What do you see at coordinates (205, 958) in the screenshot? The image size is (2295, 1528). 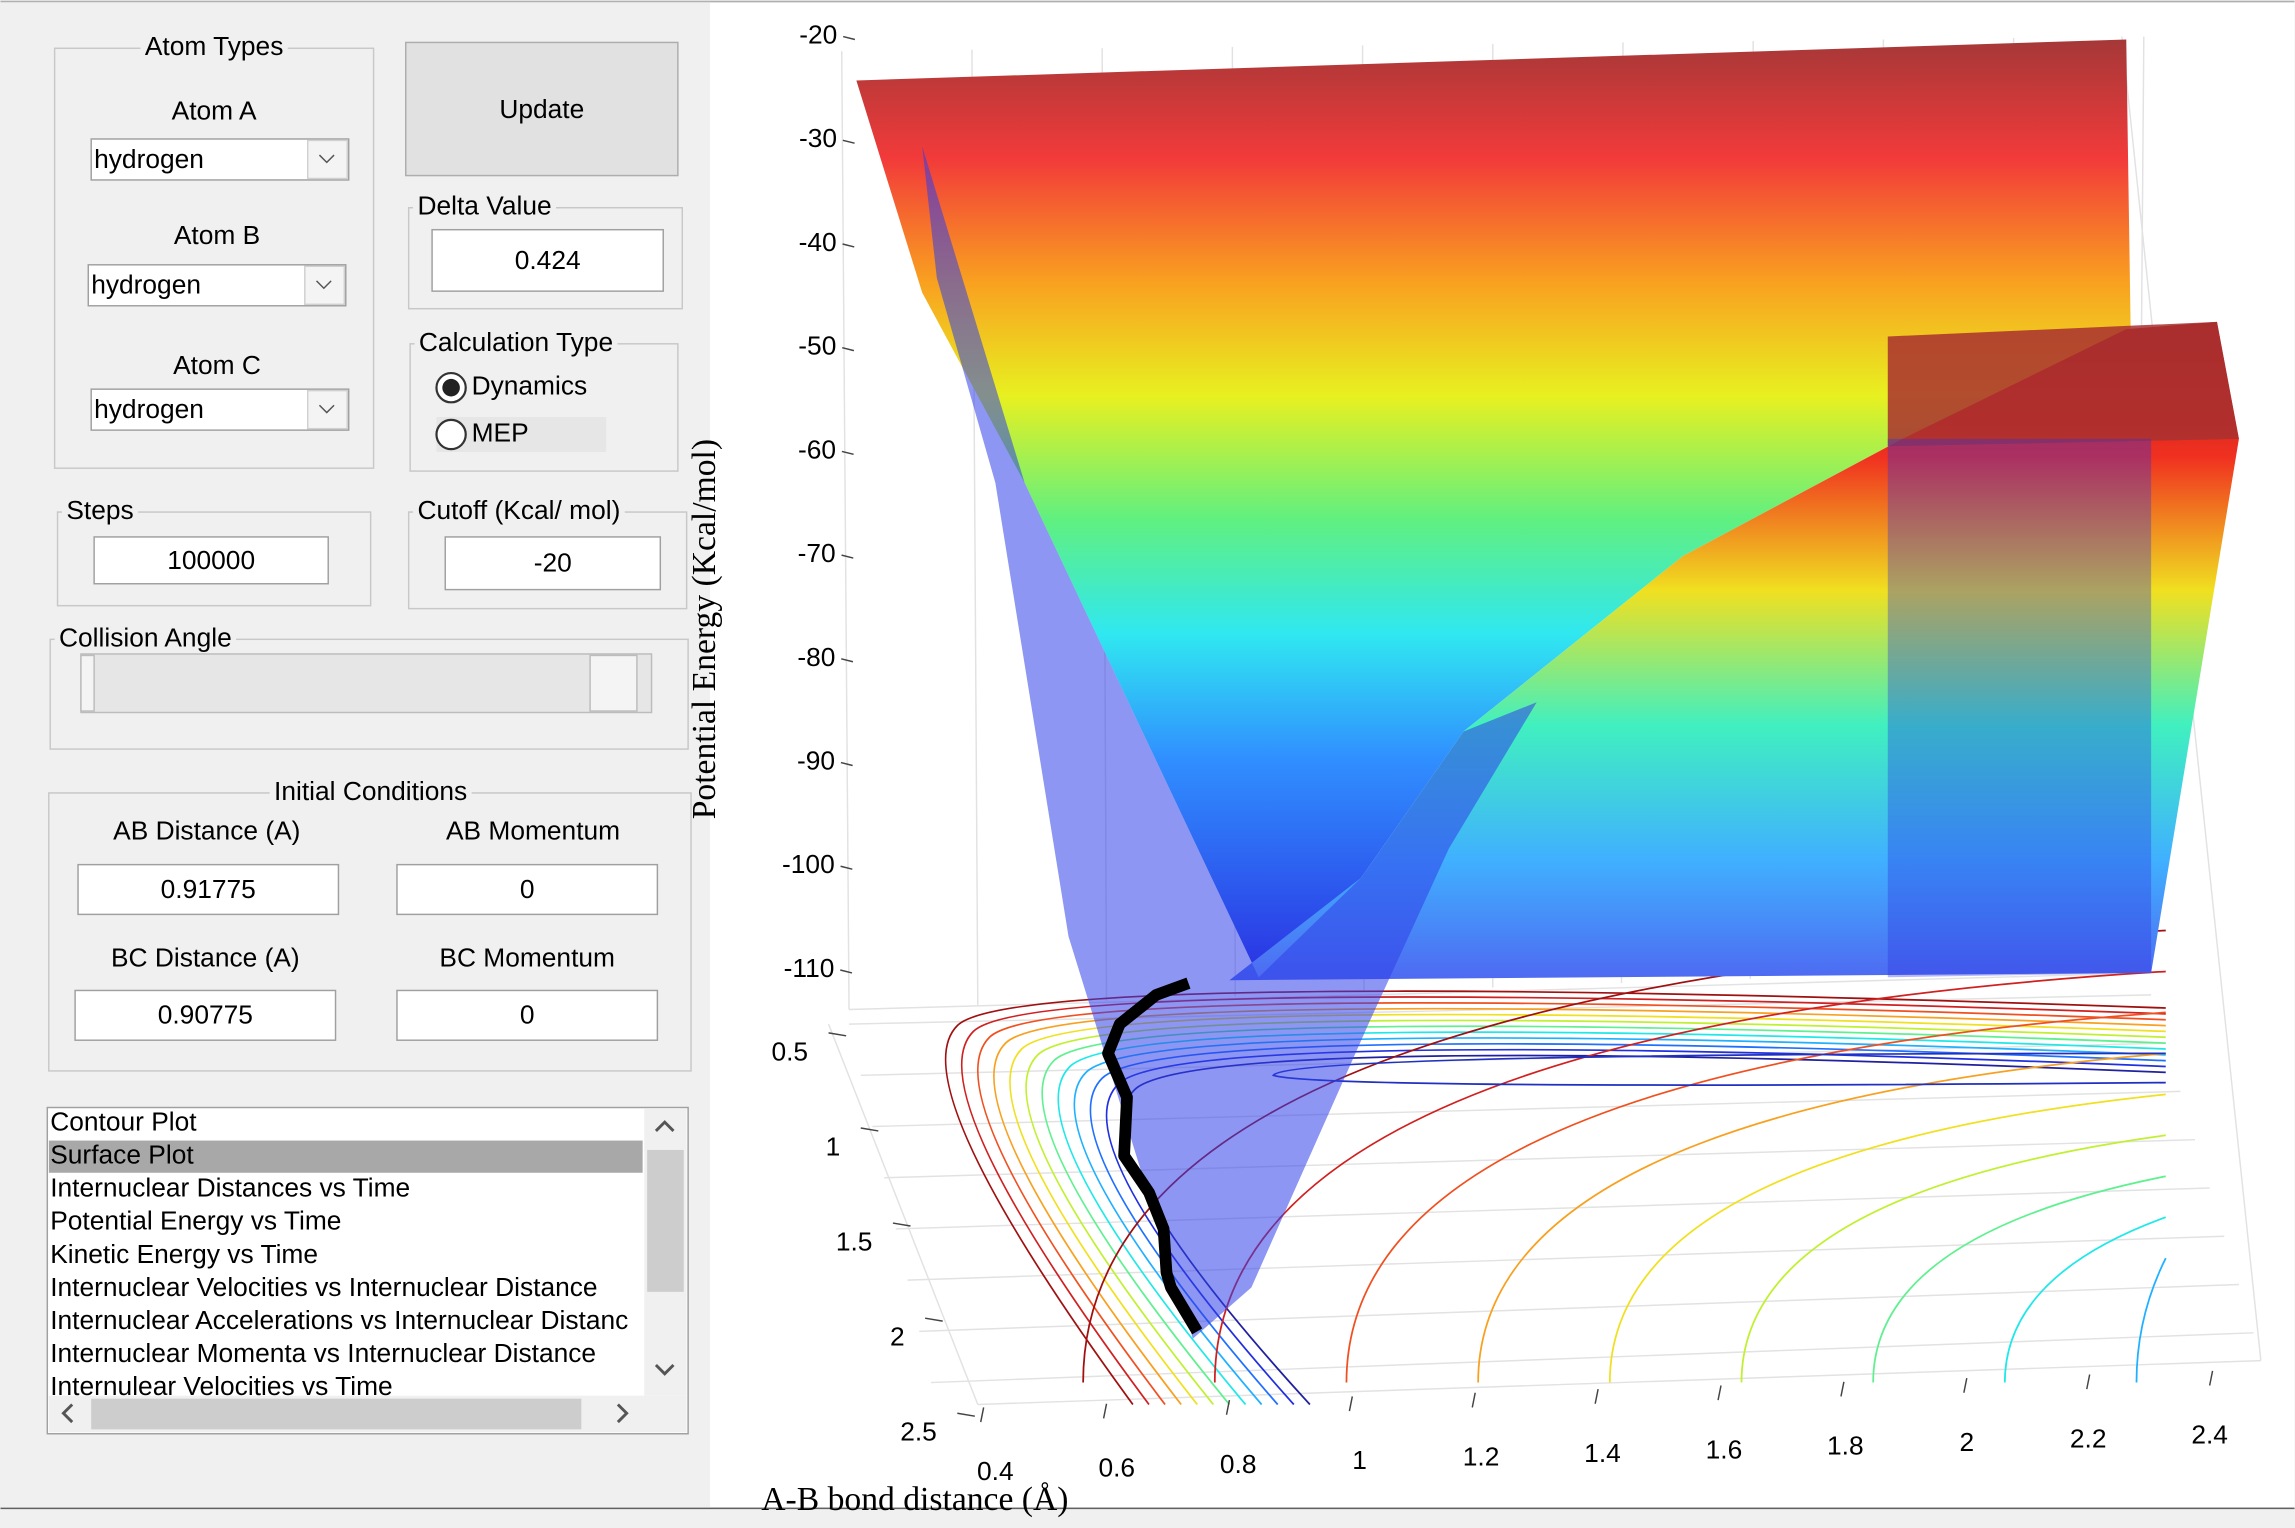 I see `bc-distance-label: BC Distance (A)` at bounding box center [205, 958].